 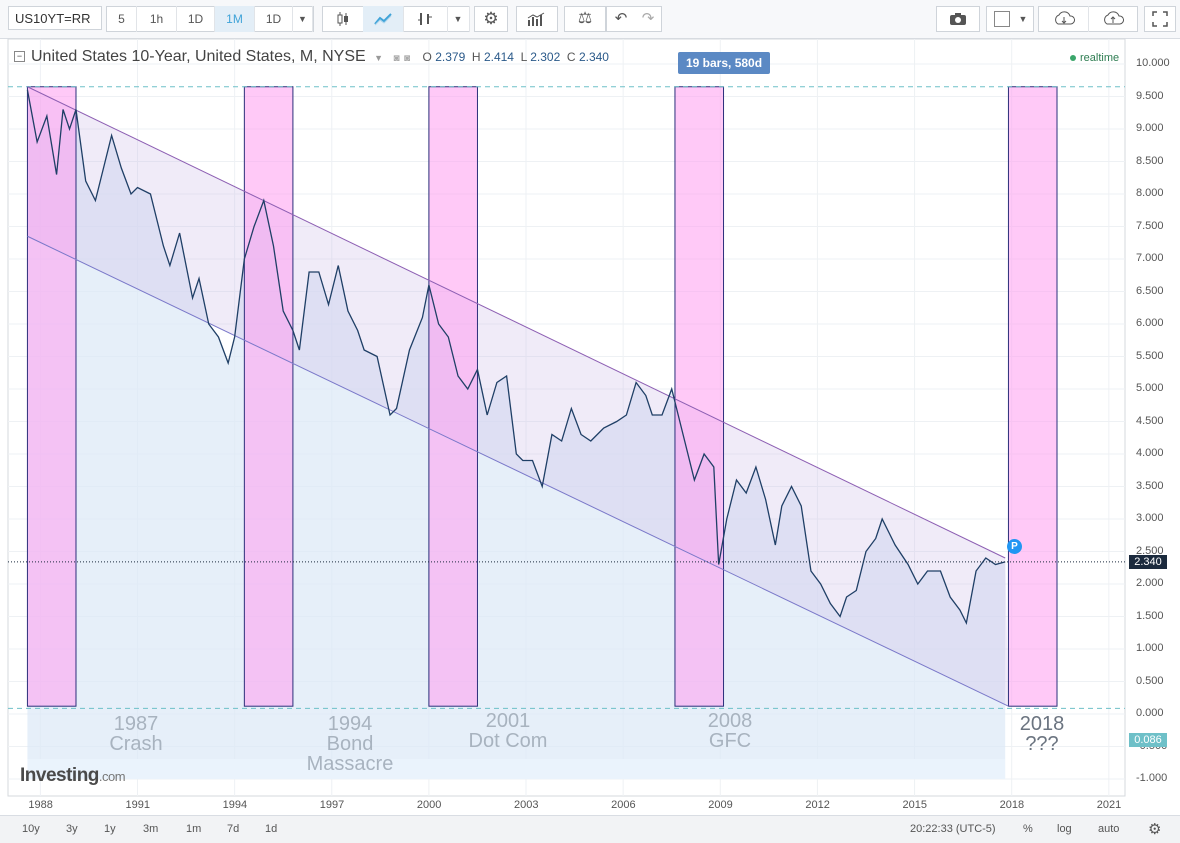 What do you see at coordinates (516, 769) in the screenshot?
I see `area-base` at bounding box center [516, 769].